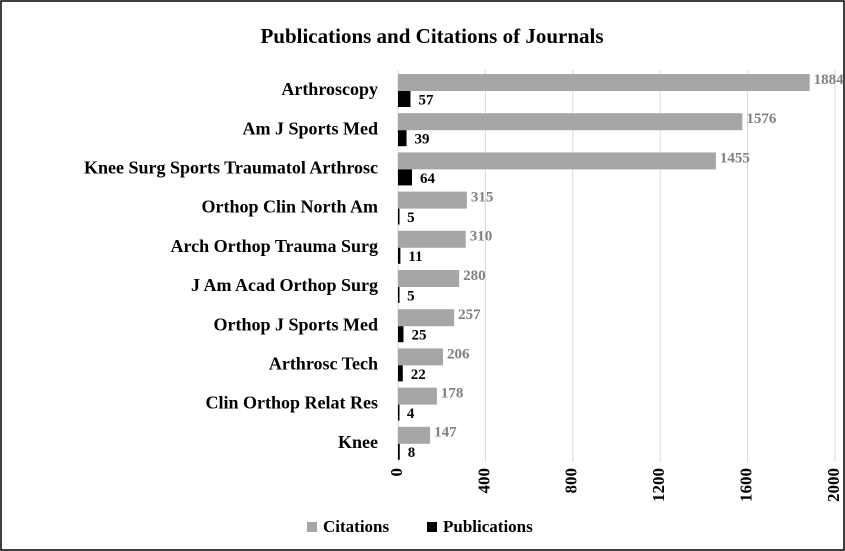  I want to click on x-tick-label: 1600, so click(746, 485).